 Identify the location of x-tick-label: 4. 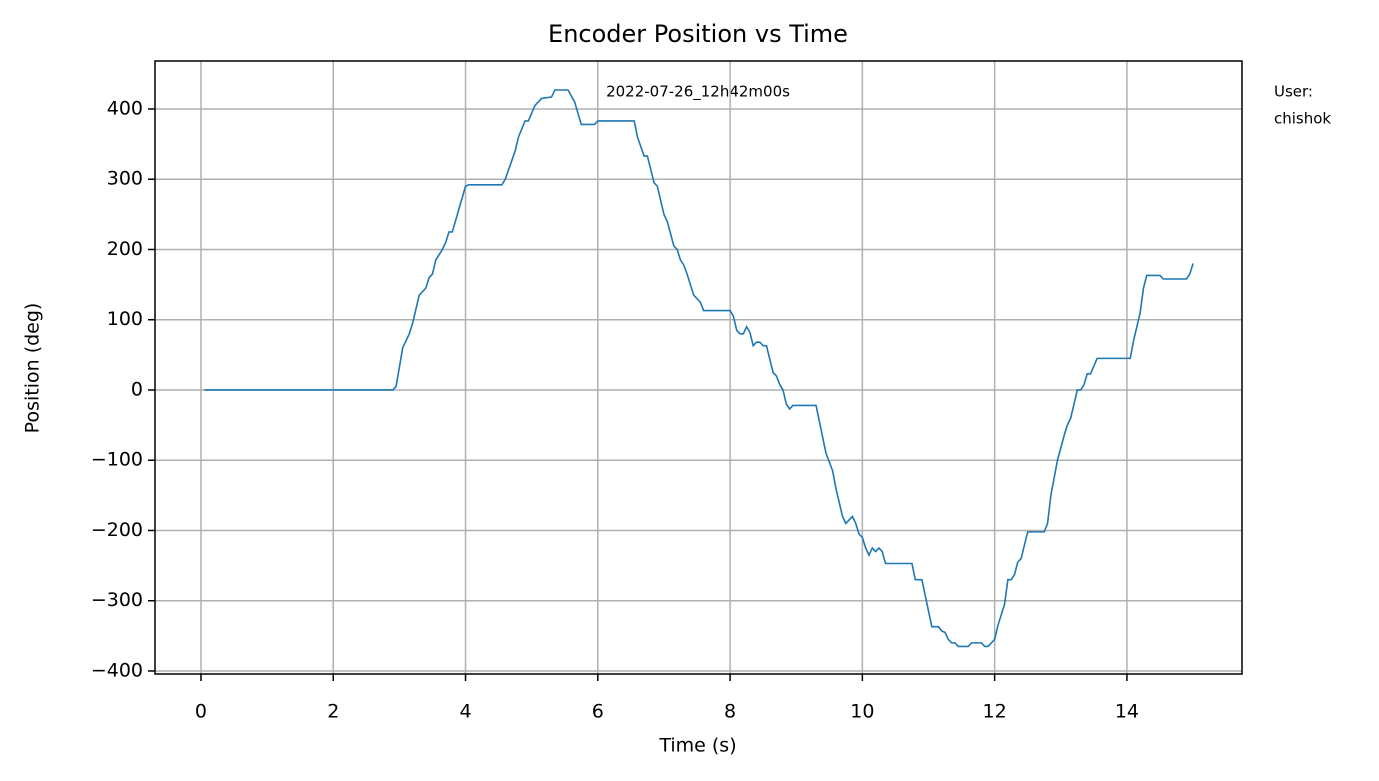
(465, 712).